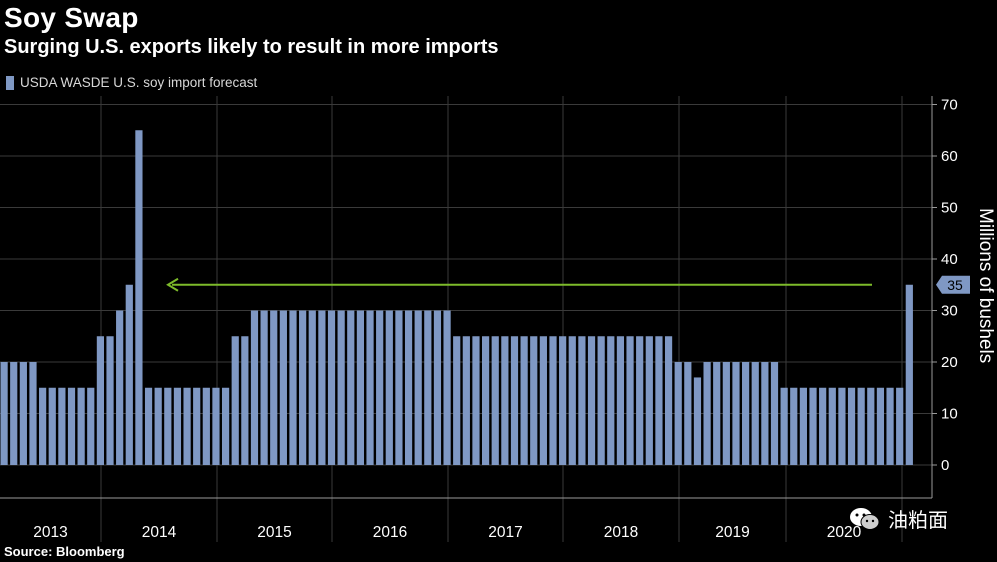  I want to click on y-tick-label: 70, so click(949, 105).